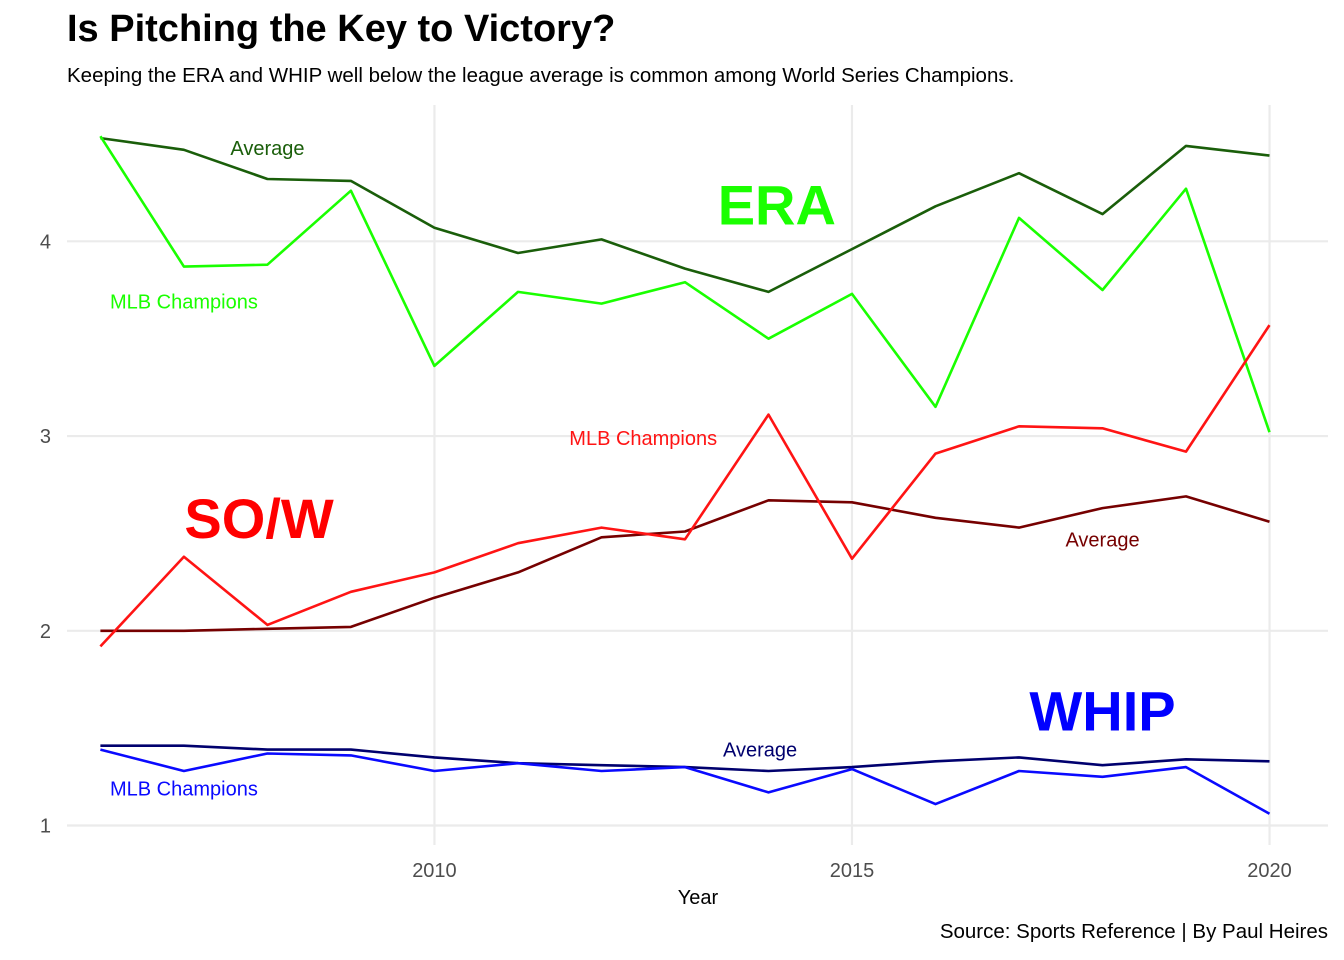  What do you see at coordinates (45, 437) in the screenshot?
I see `y-tick-label: 3` at bounding box center [45, 437].